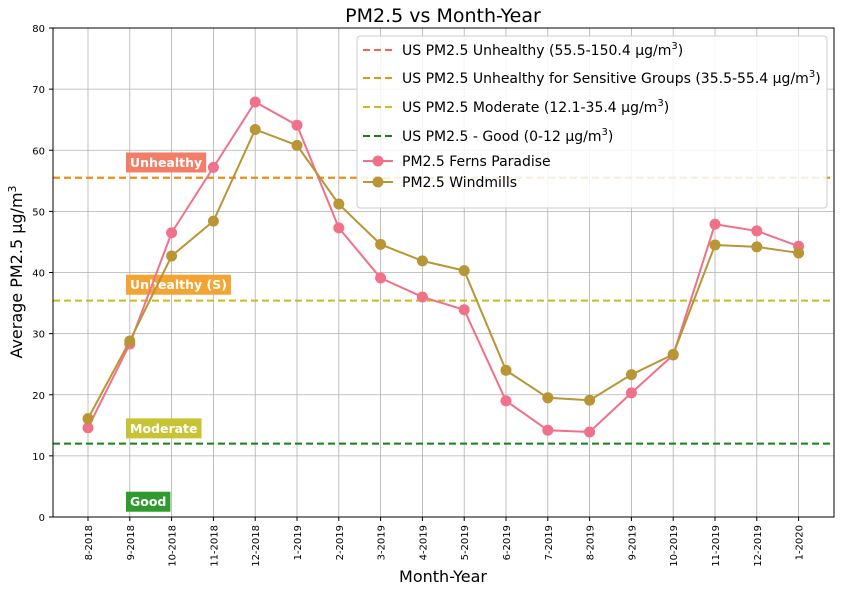  What do you see at coordinates (12, 188) in the screenshot?
I see `y-axis-label-sup: 3` at bounding box center [12, 188].